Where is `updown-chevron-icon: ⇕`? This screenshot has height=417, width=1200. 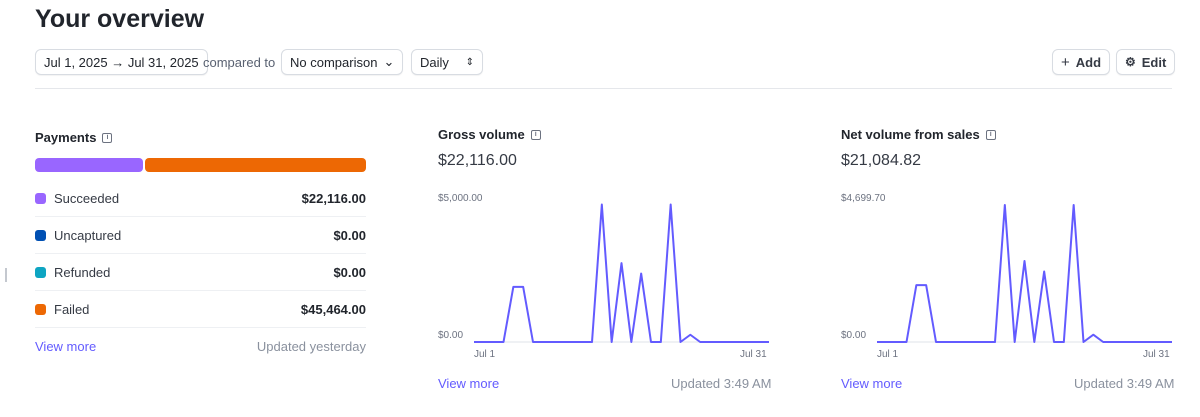 updown-chevron-icon: ⇕ is located at coordinates (469, 62).